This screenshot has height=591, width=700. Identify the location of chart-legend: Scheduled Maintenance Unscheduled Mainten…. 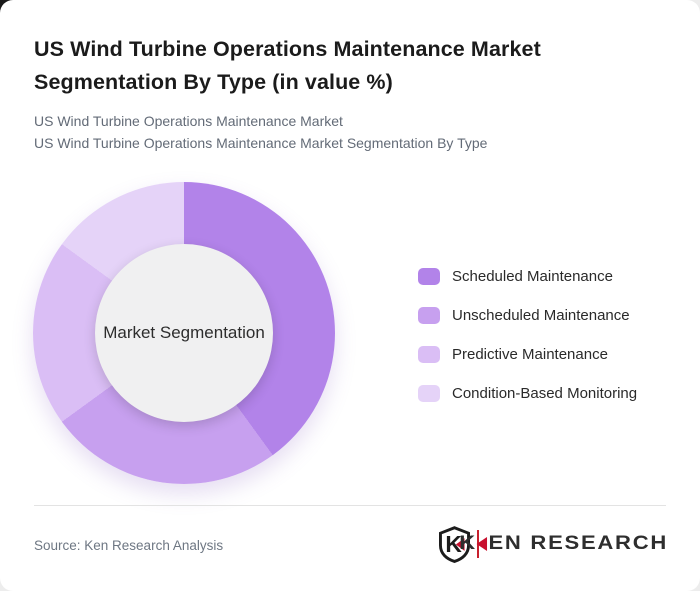
(527, 346).